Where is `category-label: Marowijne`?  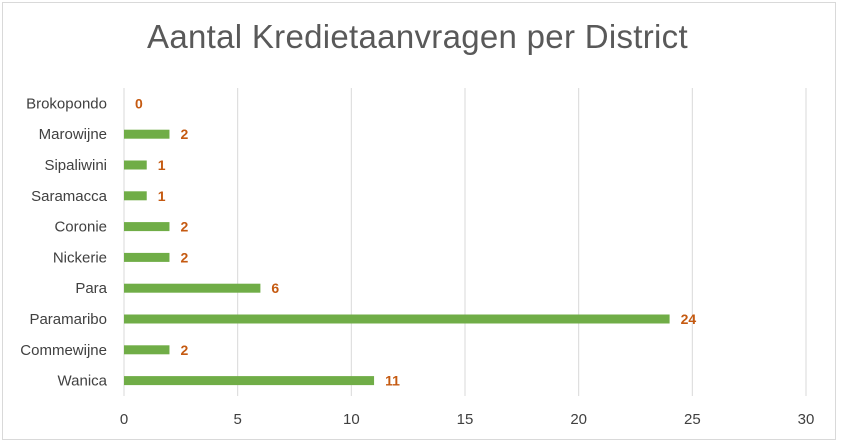
category-label: Marowijne is located at coordinates (73, 134).